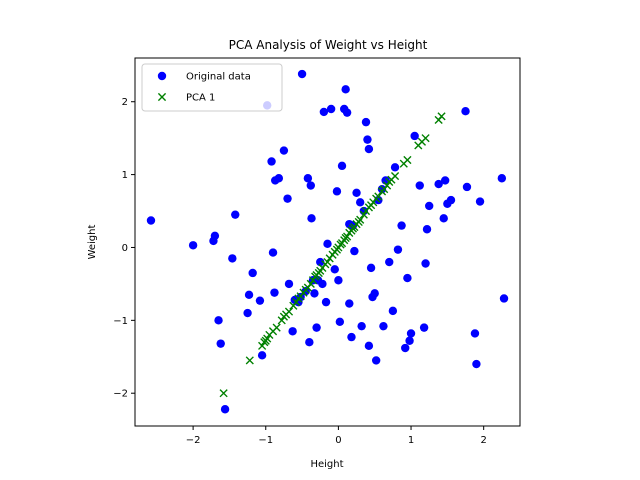  I want to click on legend-box, so click(212, 87).